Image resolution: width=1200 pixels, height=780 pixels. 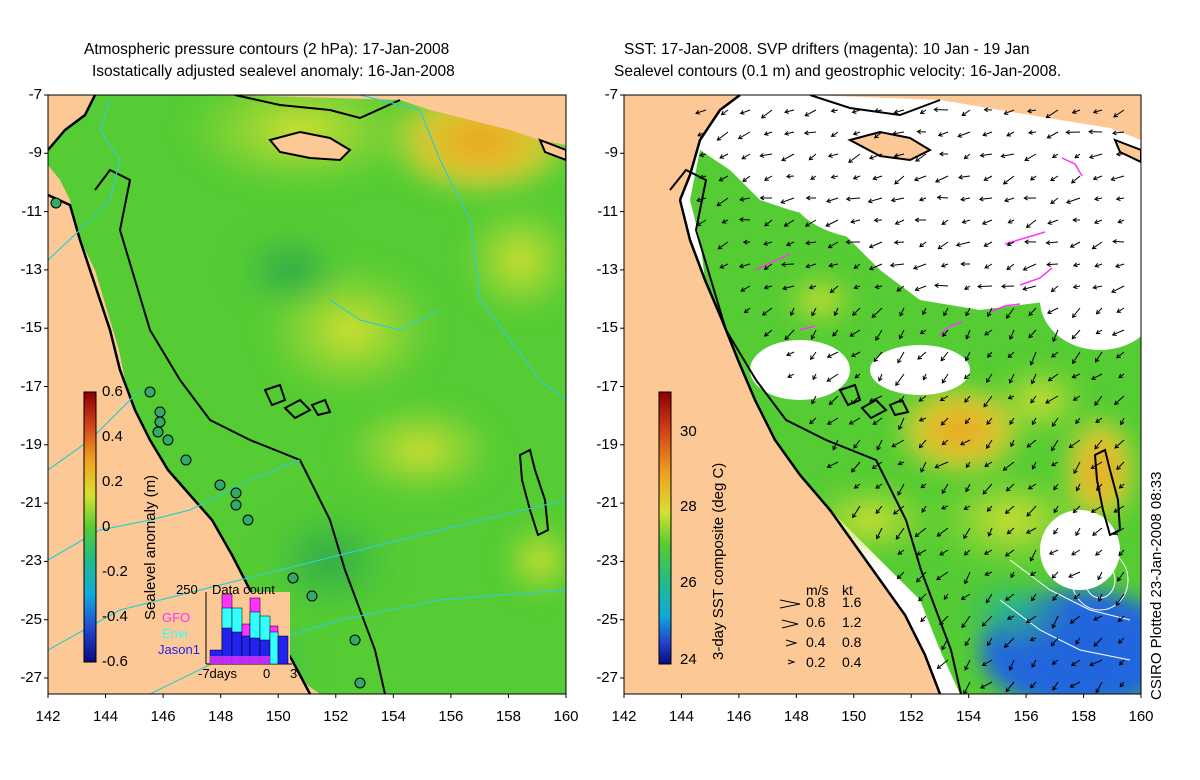 I want to click on x-tick-right: 160, so click(x=1141, y=716).